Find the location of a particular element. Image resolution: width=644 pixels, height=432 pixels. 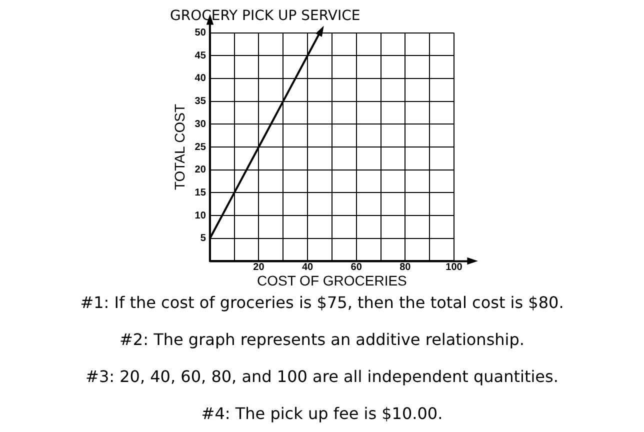

y-tick-label: 45 is located at coordinates (200, 56).